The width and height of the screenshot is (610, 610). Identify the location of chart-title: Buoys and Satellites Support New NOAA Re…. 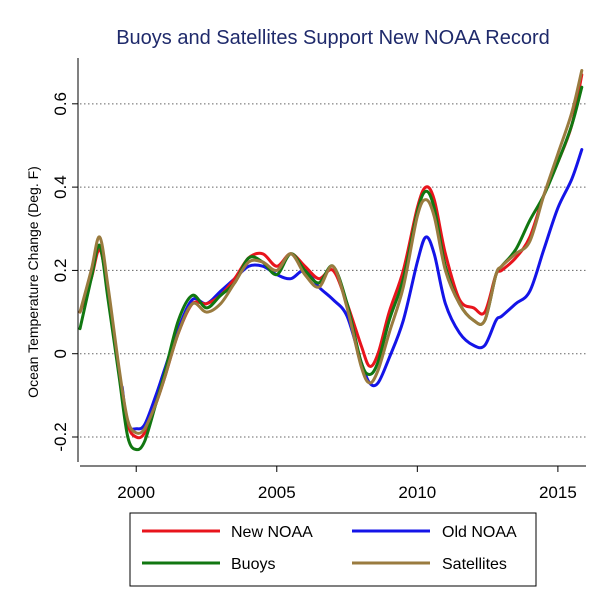
(333, 38).